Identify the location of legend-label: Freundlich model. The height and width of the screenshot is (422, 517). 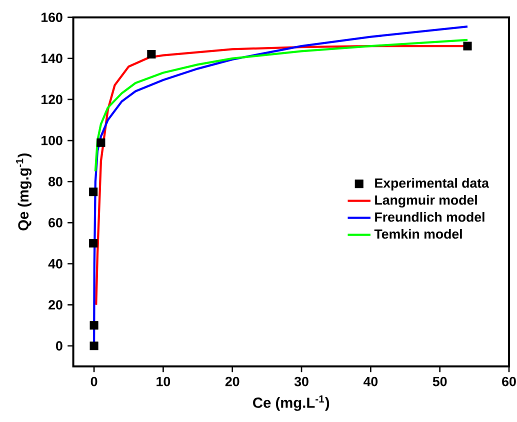
(429, 217).